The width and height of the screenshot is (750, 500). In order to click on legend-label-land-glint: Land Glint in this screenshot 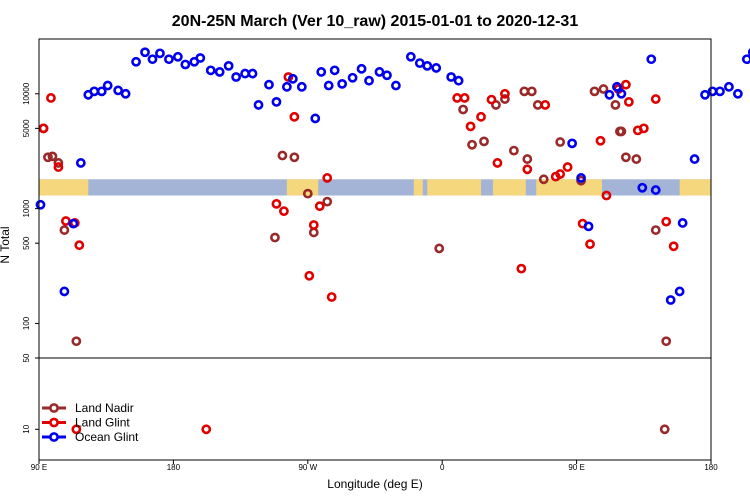, I will do `click(102, 423)`.